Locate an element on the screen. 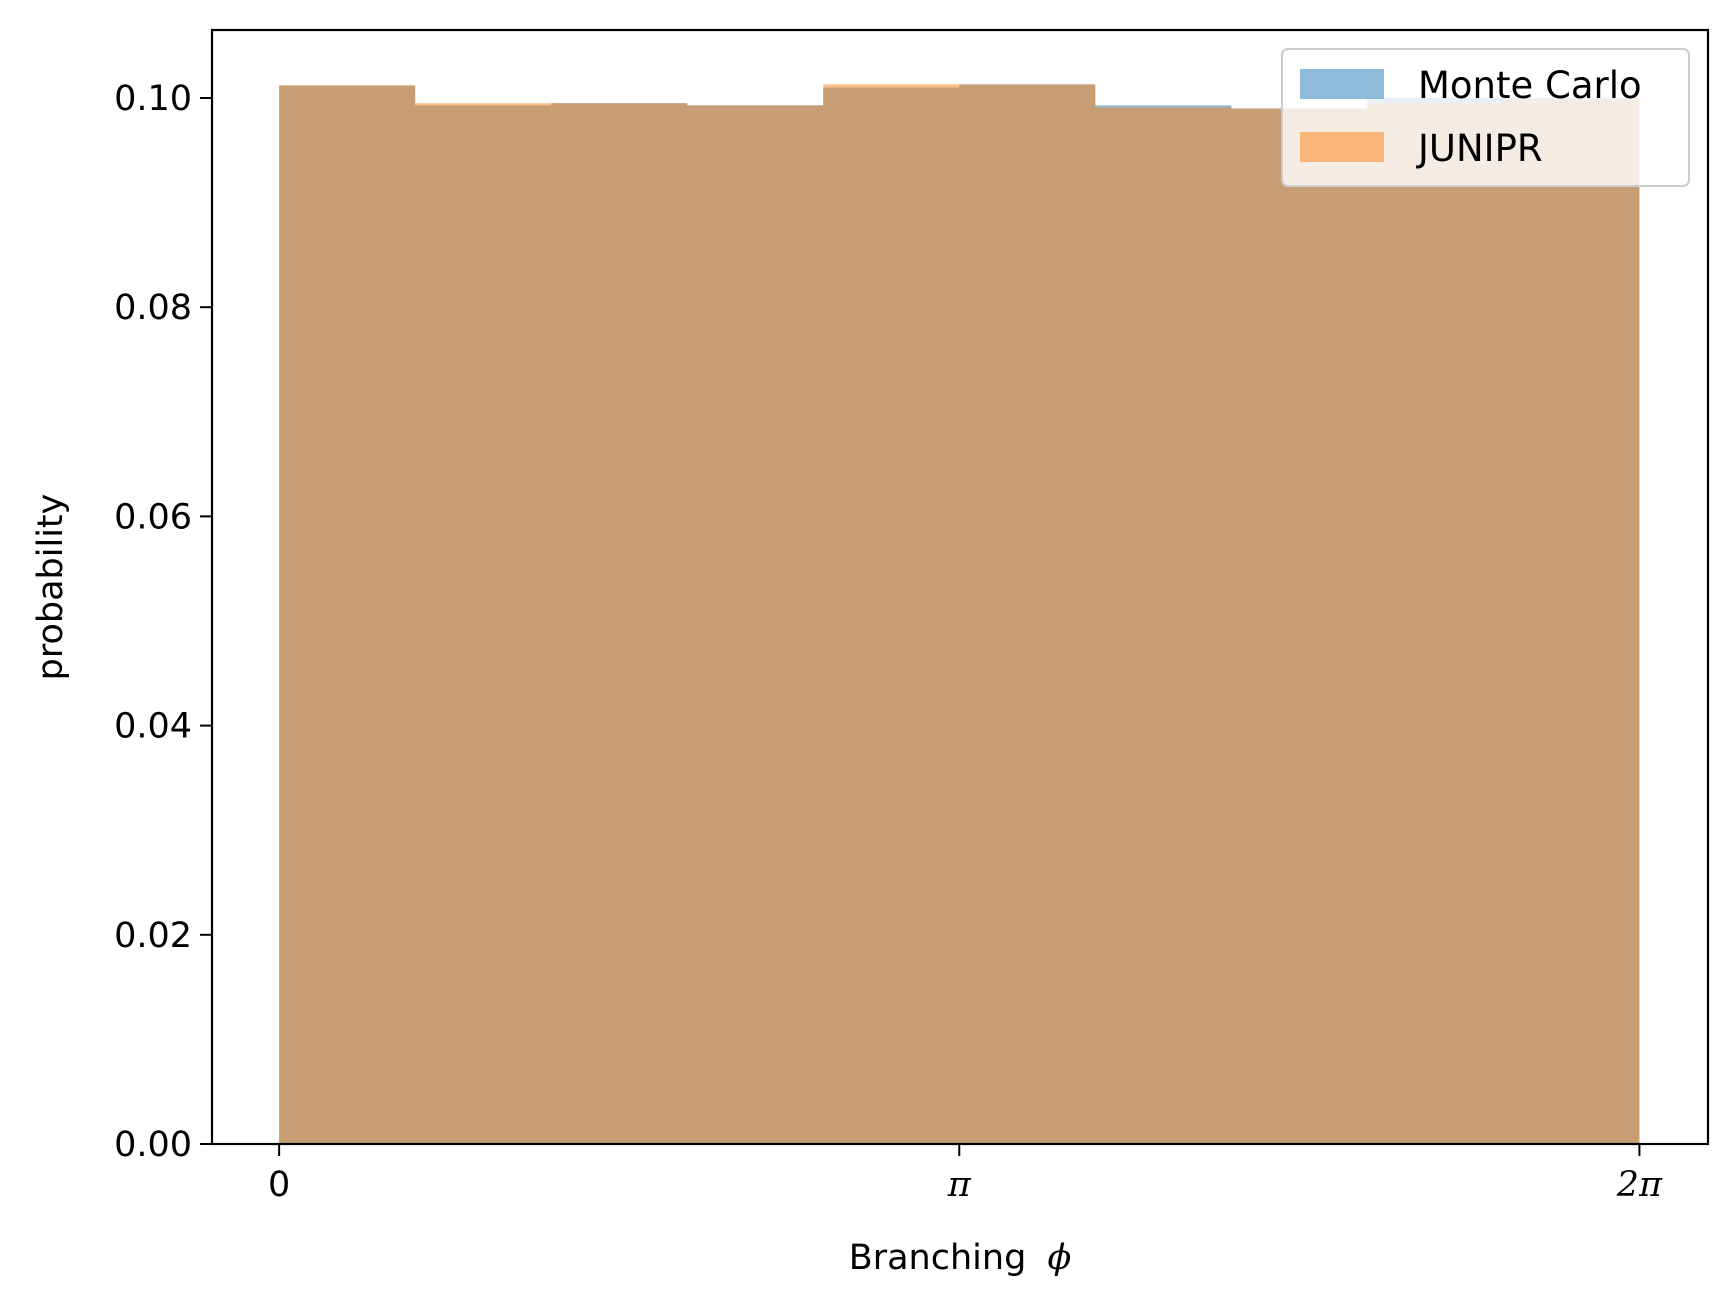 This screenshot has width=1728, height=1302. x-tick-label-3: 2π is located at coordinates (1639, 1185).